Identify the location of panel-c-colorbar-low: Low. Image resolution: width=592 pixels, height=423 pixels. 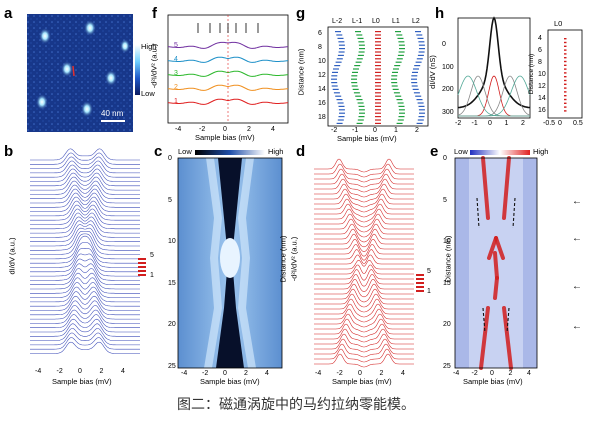
(185, 151).